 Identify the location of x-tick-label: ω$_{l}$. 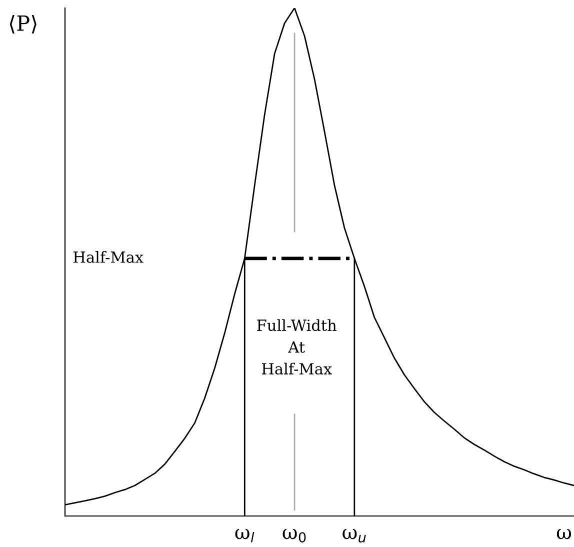
(244, 535).